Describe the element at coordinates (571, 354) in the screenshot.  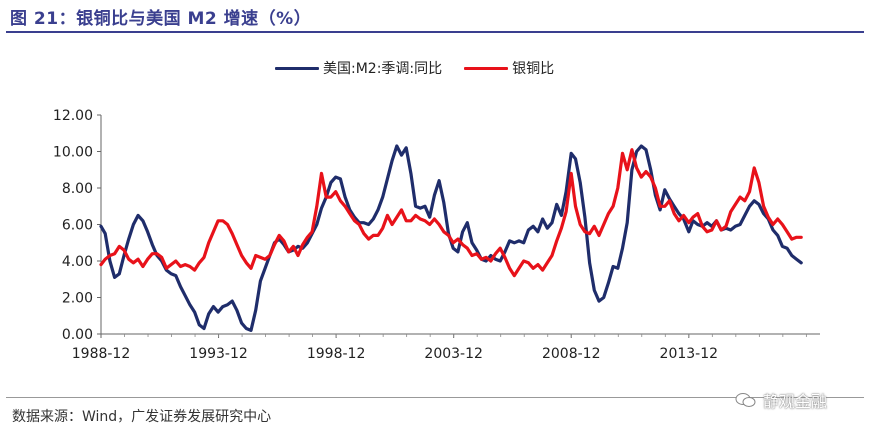
I see `x-tick-label: 2008-12` at that location.